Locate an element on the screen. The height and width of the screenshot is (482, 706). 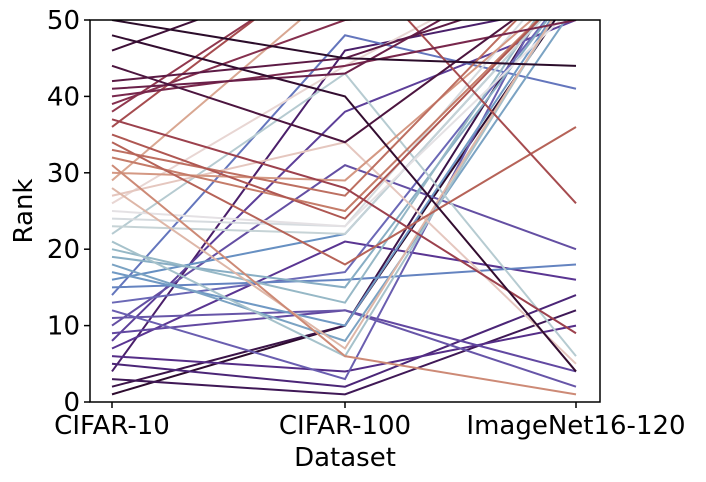
y-axis-title: Rank is located at coordinates (24, 211).